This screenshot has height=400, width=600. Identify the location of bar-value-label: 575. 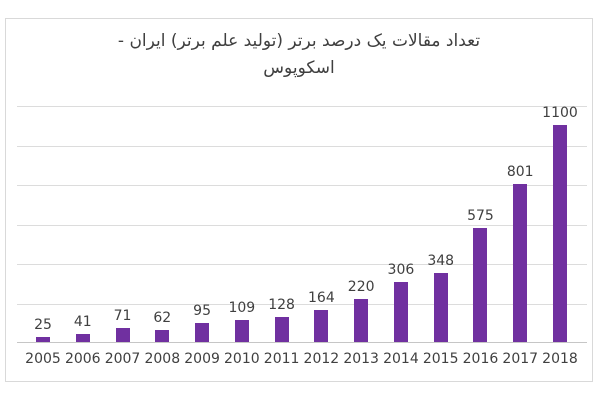
(480, 216).